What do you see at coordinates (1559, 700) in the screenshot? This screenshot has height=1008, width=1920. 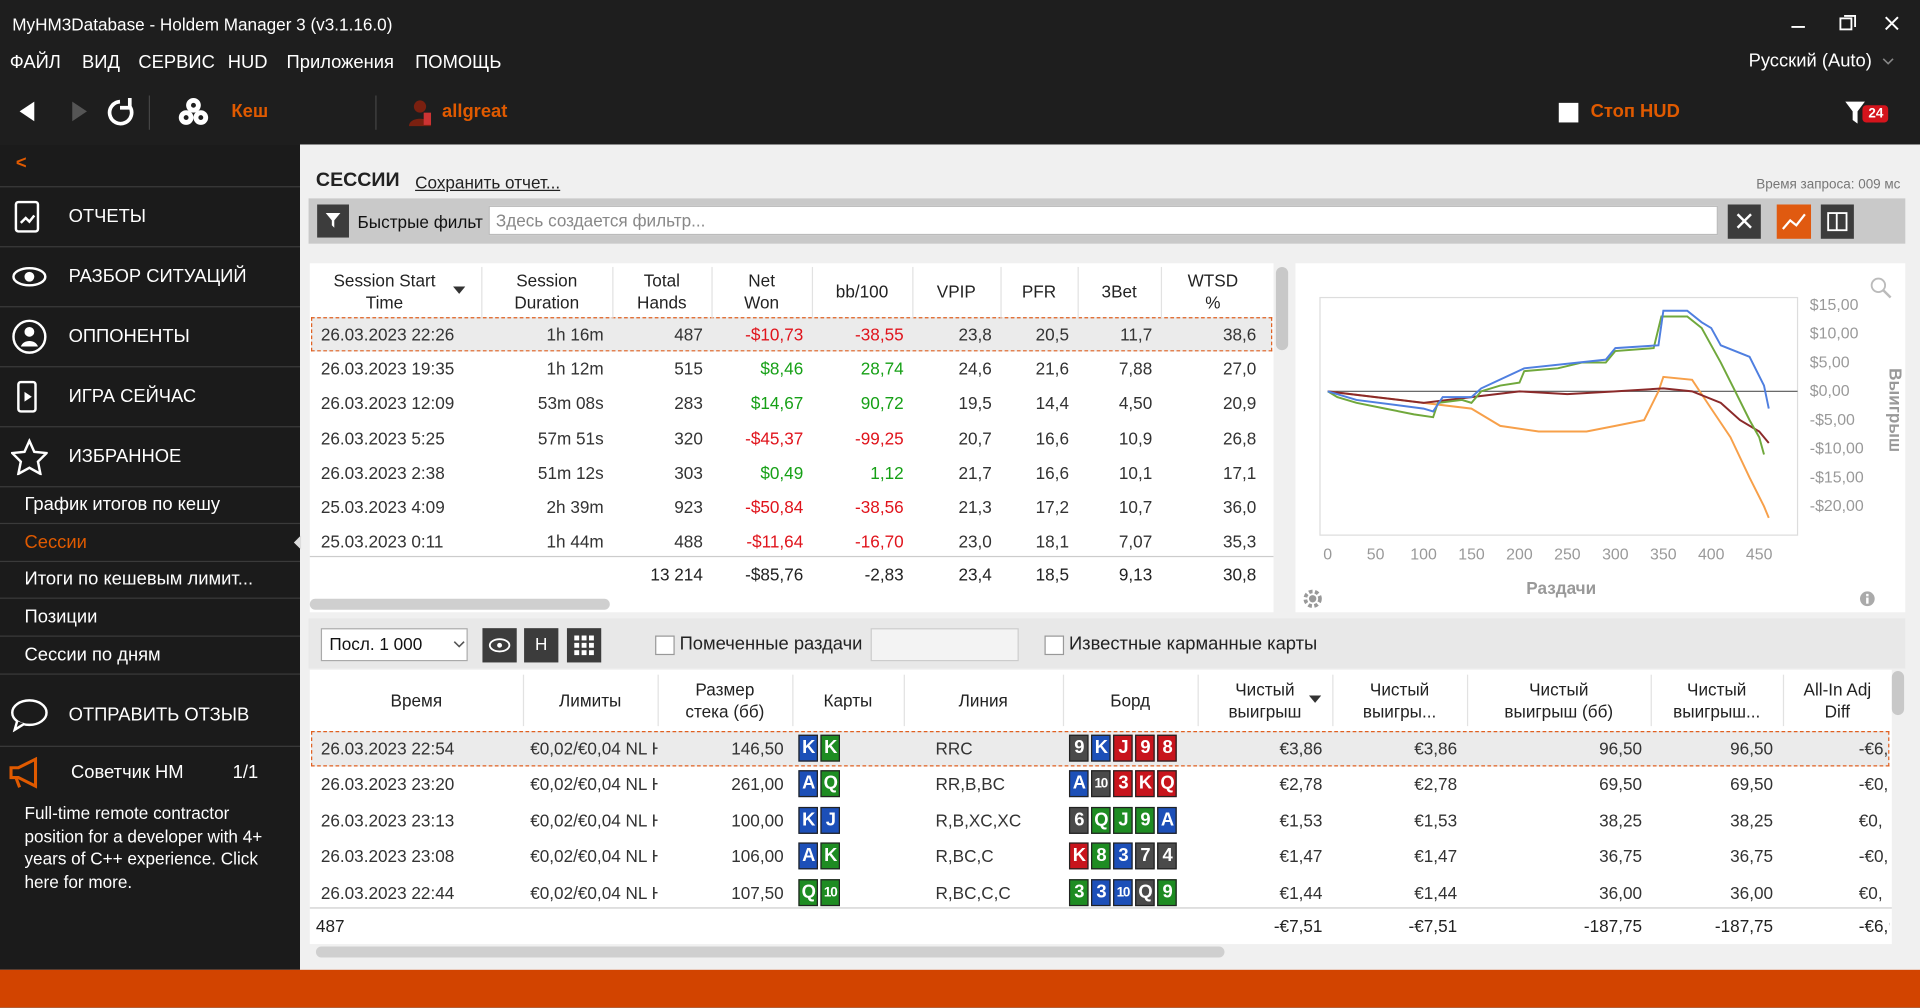 I see `column-header: Чистый выигрыш (бб)` at bounding box center [1559, 700].